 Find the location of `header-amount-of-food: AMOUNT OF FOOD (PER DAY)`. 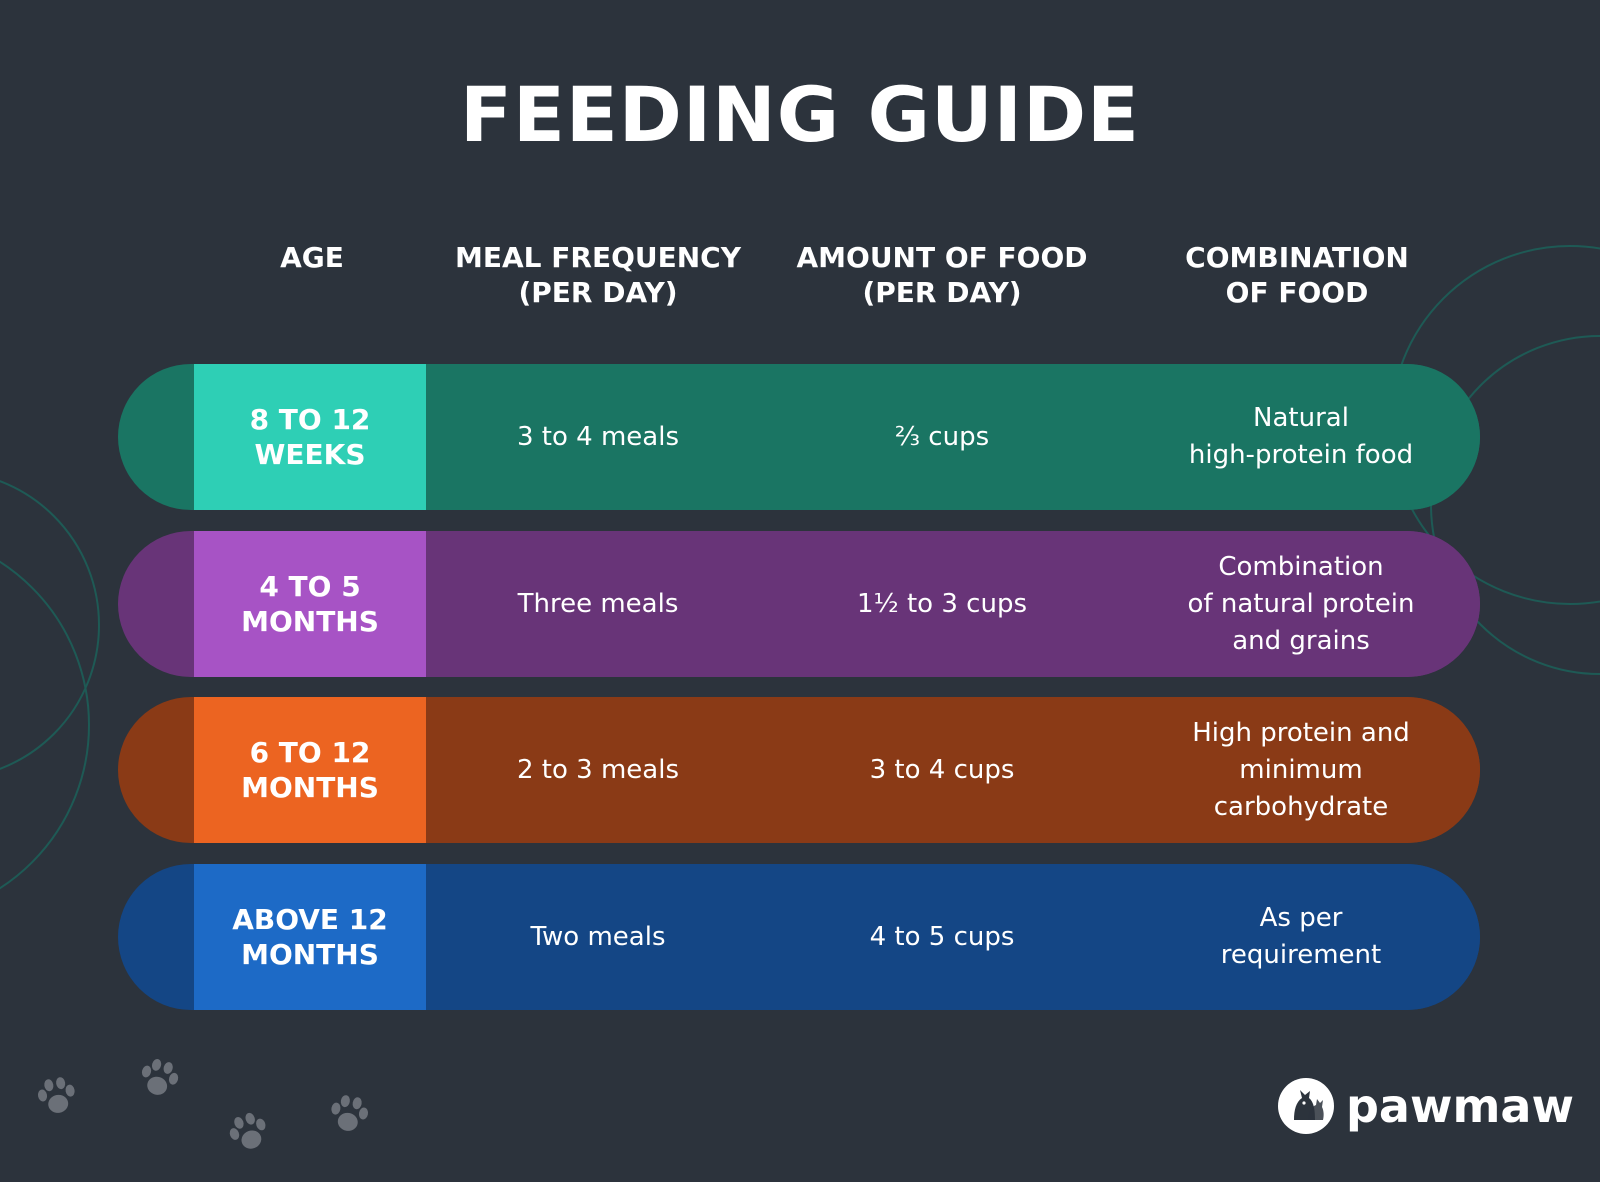

header-amount-of-food: AMOUNT OF FOOD (PER DAY) is located at coordinates (942, 275).